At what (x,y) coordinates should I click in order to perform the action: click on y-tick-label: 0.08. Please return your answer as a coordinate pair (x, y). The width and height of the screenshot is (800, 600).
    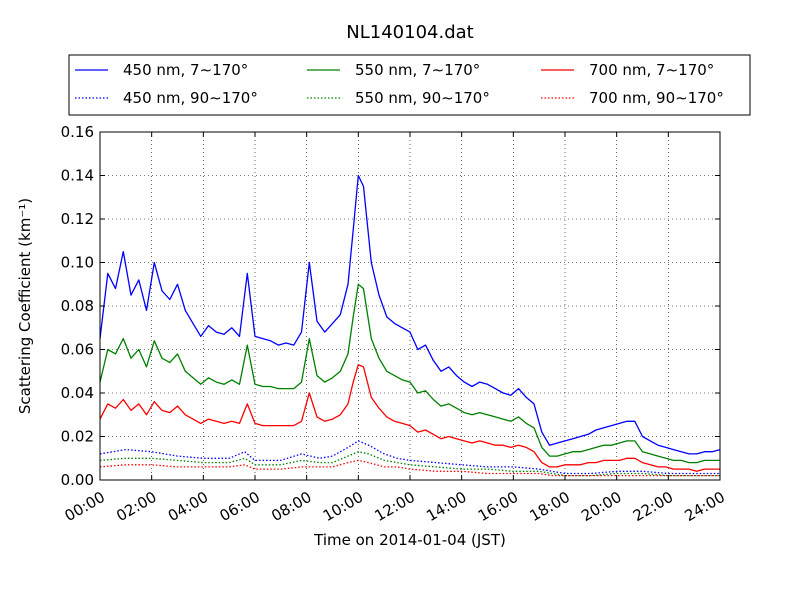
    Looking at the image, I should click on (77, 306).